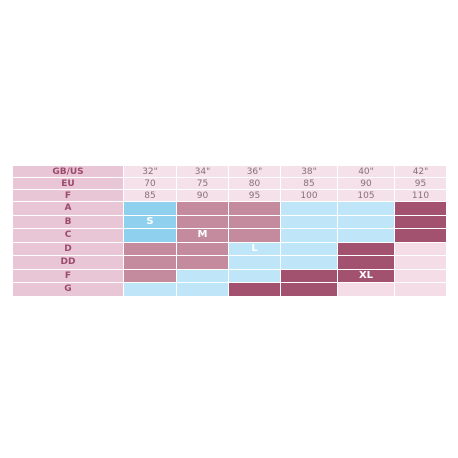  Describe the element at coordinates (150, 221) in the screenshot. I see `size-cell: S` at that location.